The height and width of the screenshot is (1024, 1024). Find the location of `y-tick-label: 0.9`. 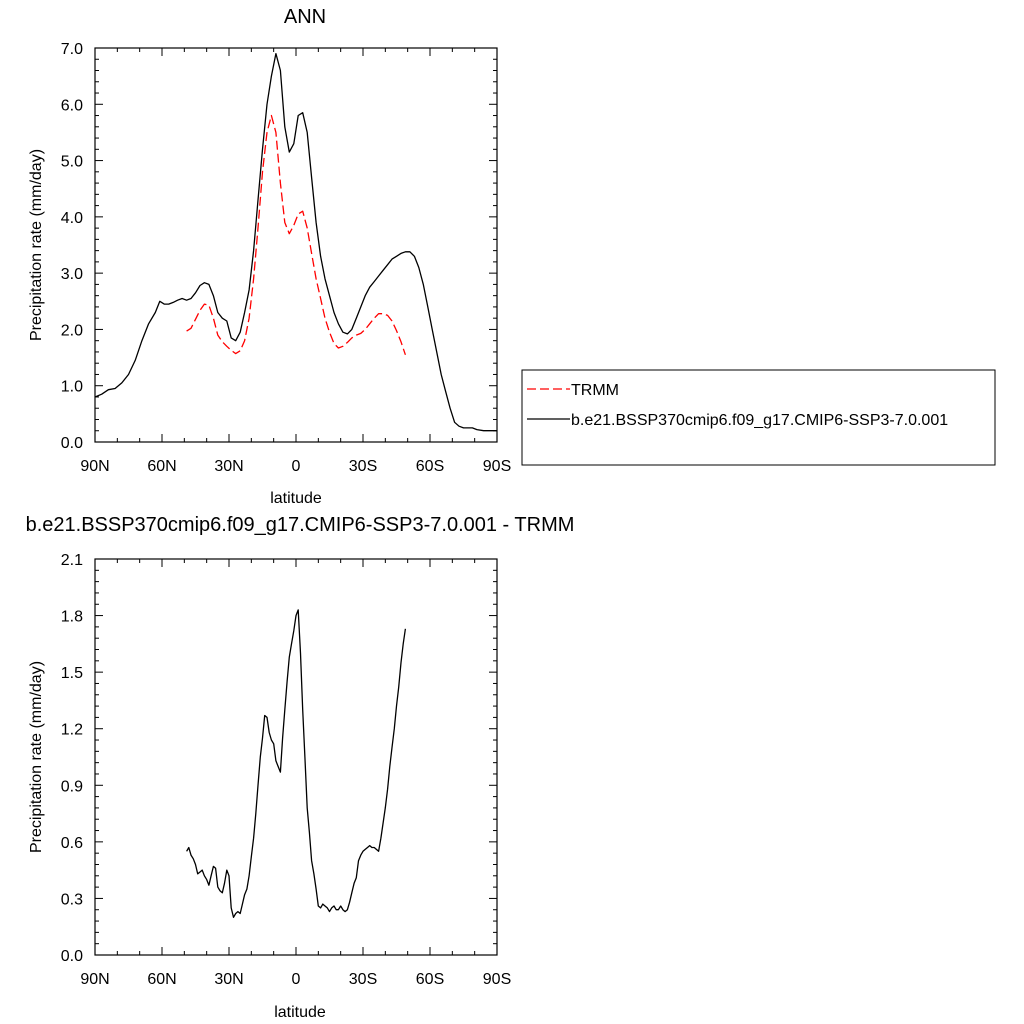

y-tick-label: 0.9 is located at coordinates (72, 786).